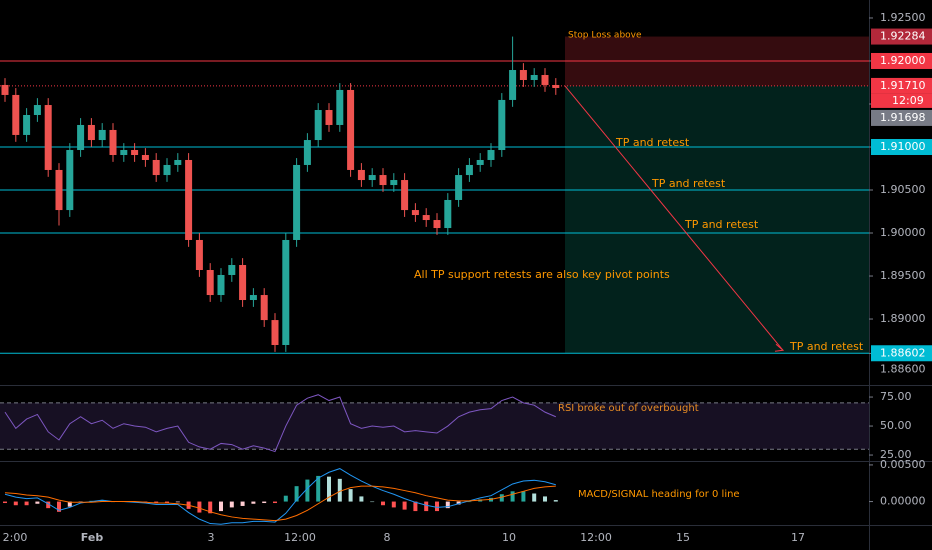 The image size is (932, 550). Describe the element at coordinates (903, 318) in the screenshot. I see `y-tick-label: 1.89000` at that location.